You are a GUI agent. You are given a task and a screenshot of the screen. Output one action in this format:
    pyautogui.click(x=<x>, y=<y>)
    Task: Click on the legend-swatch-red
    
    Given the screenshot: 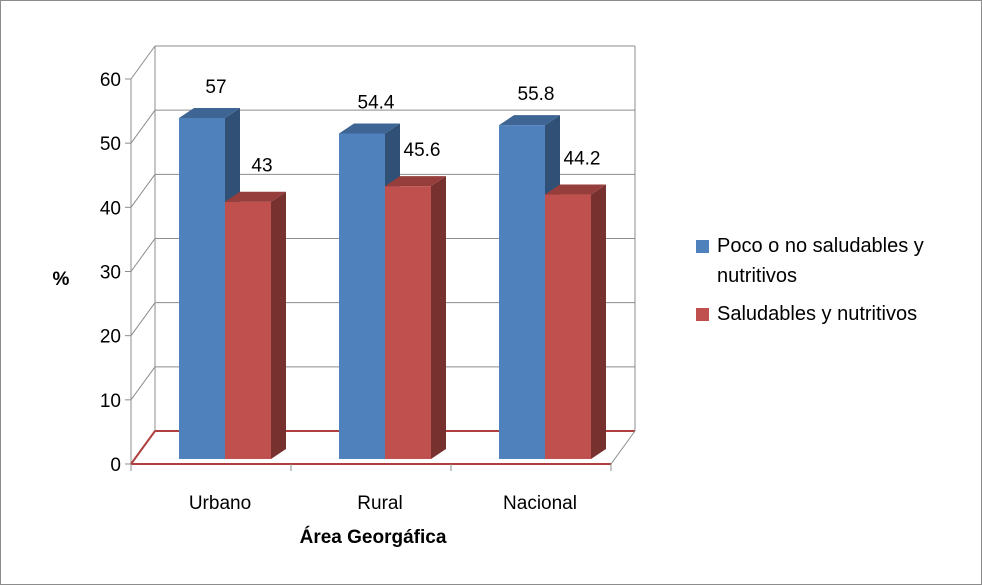 What is the action you would take?
    pyautogui.click(x=702, y=314)
    